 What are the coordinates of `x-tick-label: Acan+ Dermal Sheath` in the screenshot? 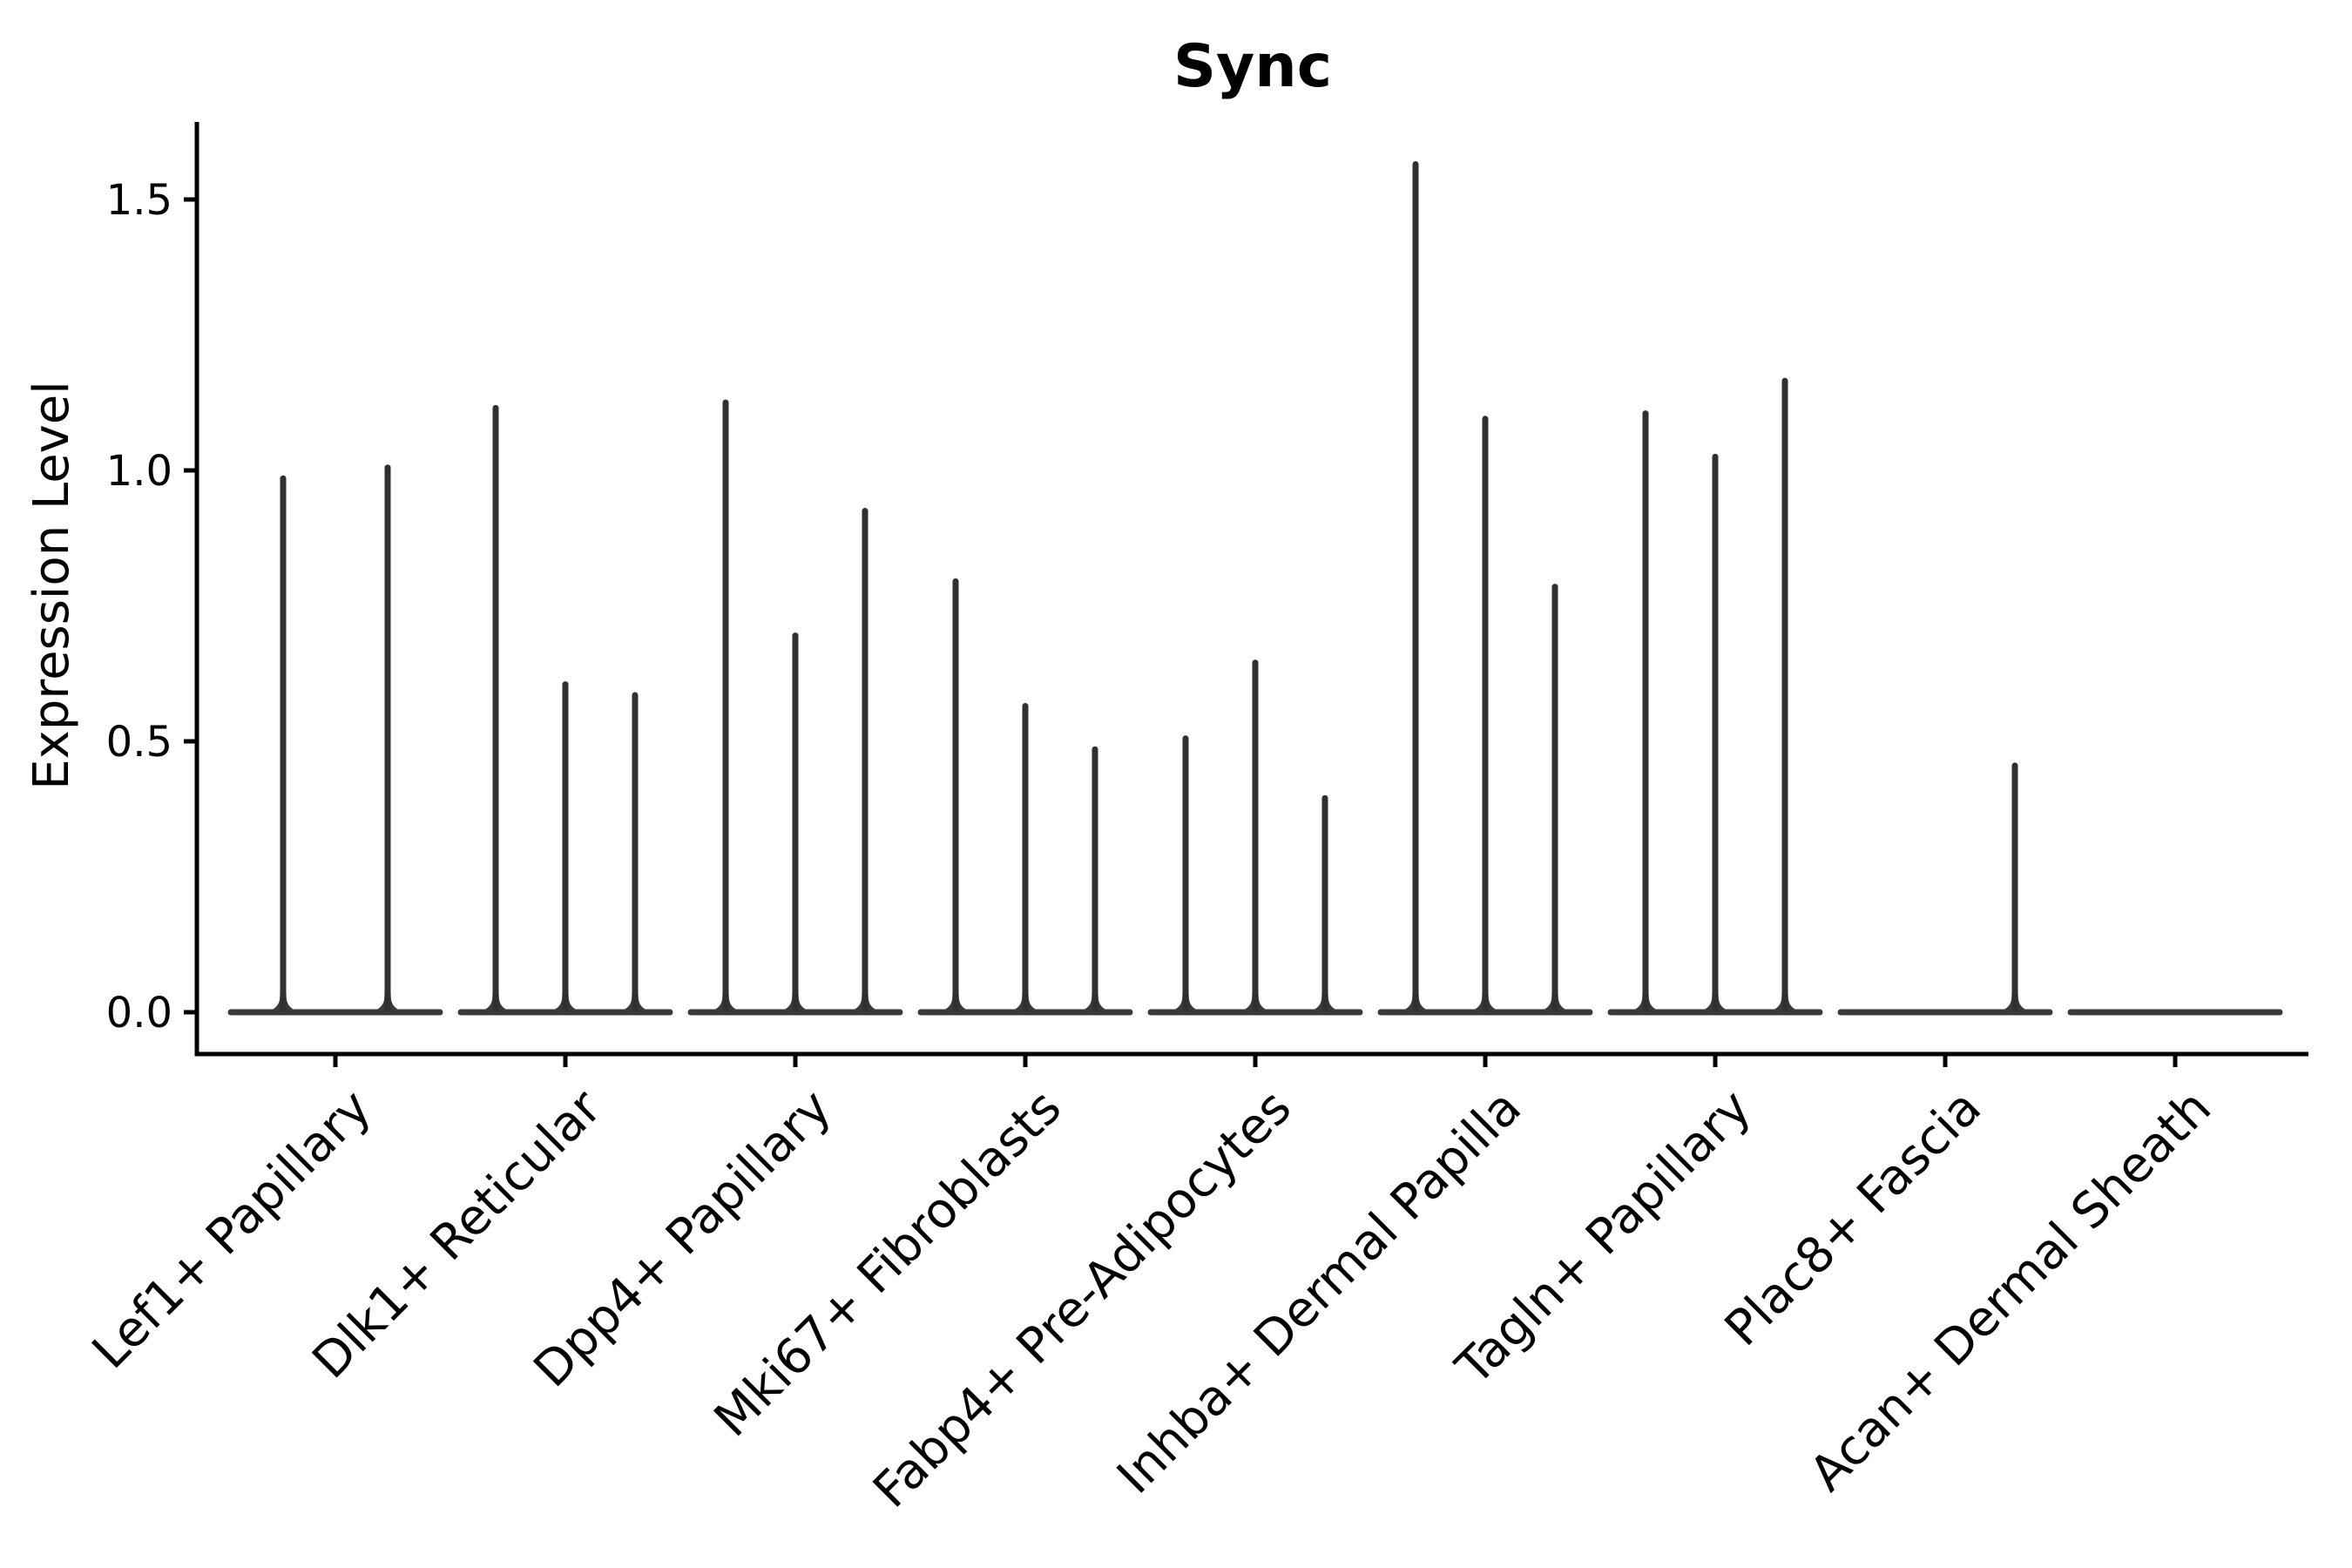 It's located at (2010, 1291).